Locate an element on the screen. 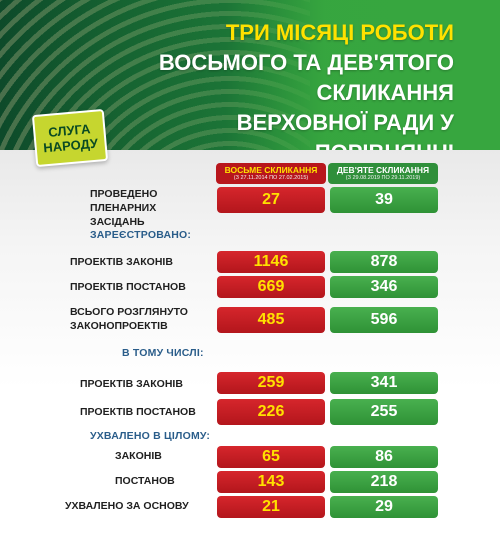 This screenshot has width=500, height=547. cell-ninth: 878 is located at coordinates (384, 262).